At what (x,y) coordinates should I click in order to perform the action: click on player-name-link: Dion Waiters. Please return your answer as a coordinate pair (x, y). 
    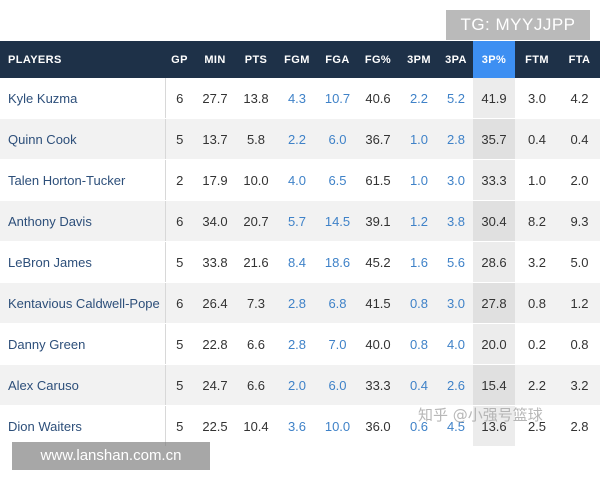
    Looking at the image, I should click on (83, 426).